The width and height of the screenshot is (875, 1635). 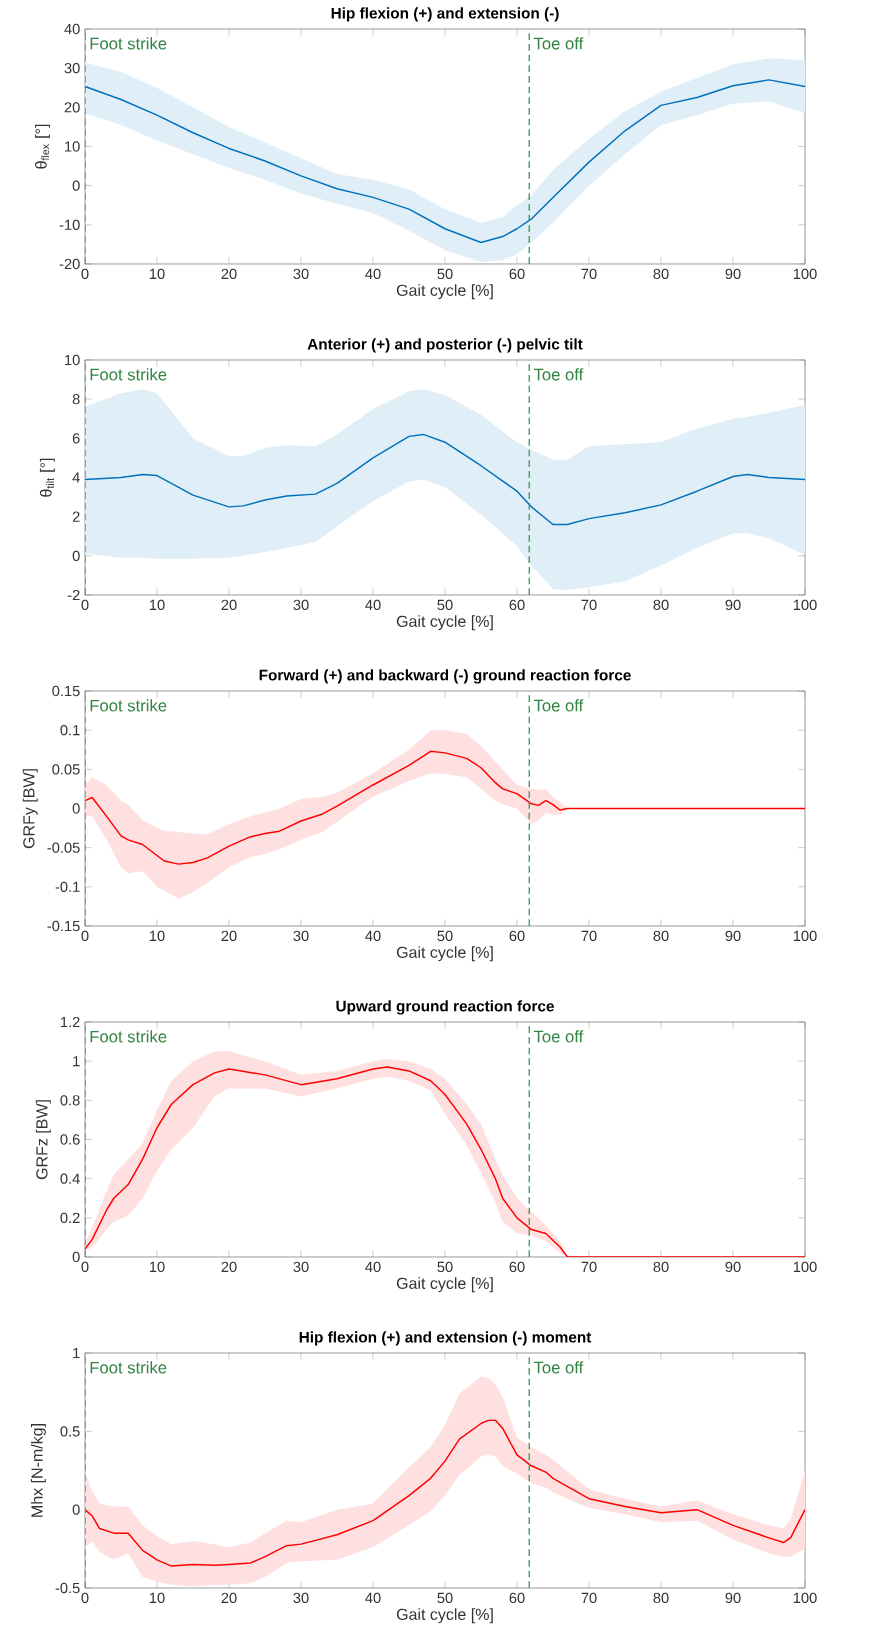 What do you see at coordinates (70, 1178) in the screenshot?
I see `y-tick-label: 0.4` at bounding box center [70, 1178].